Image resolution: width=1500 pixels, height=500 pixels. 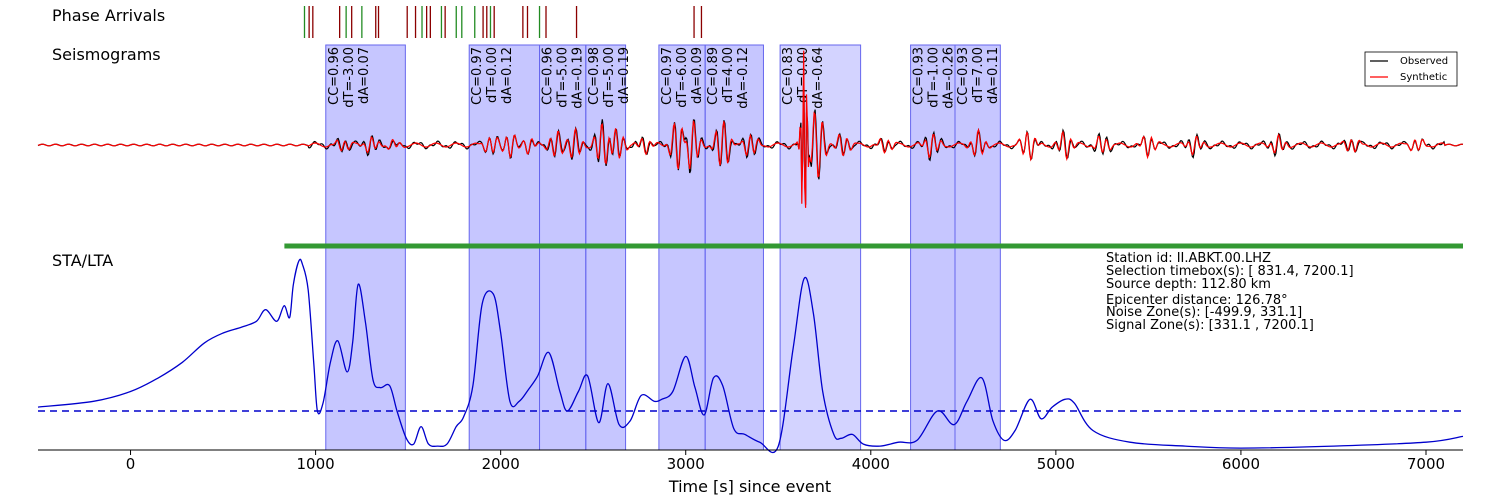 What do you see at coordinates (492, 75) in the screenshot?
I see `window-2-dt-label: dT=0.00` at bounding box center [492, 75].